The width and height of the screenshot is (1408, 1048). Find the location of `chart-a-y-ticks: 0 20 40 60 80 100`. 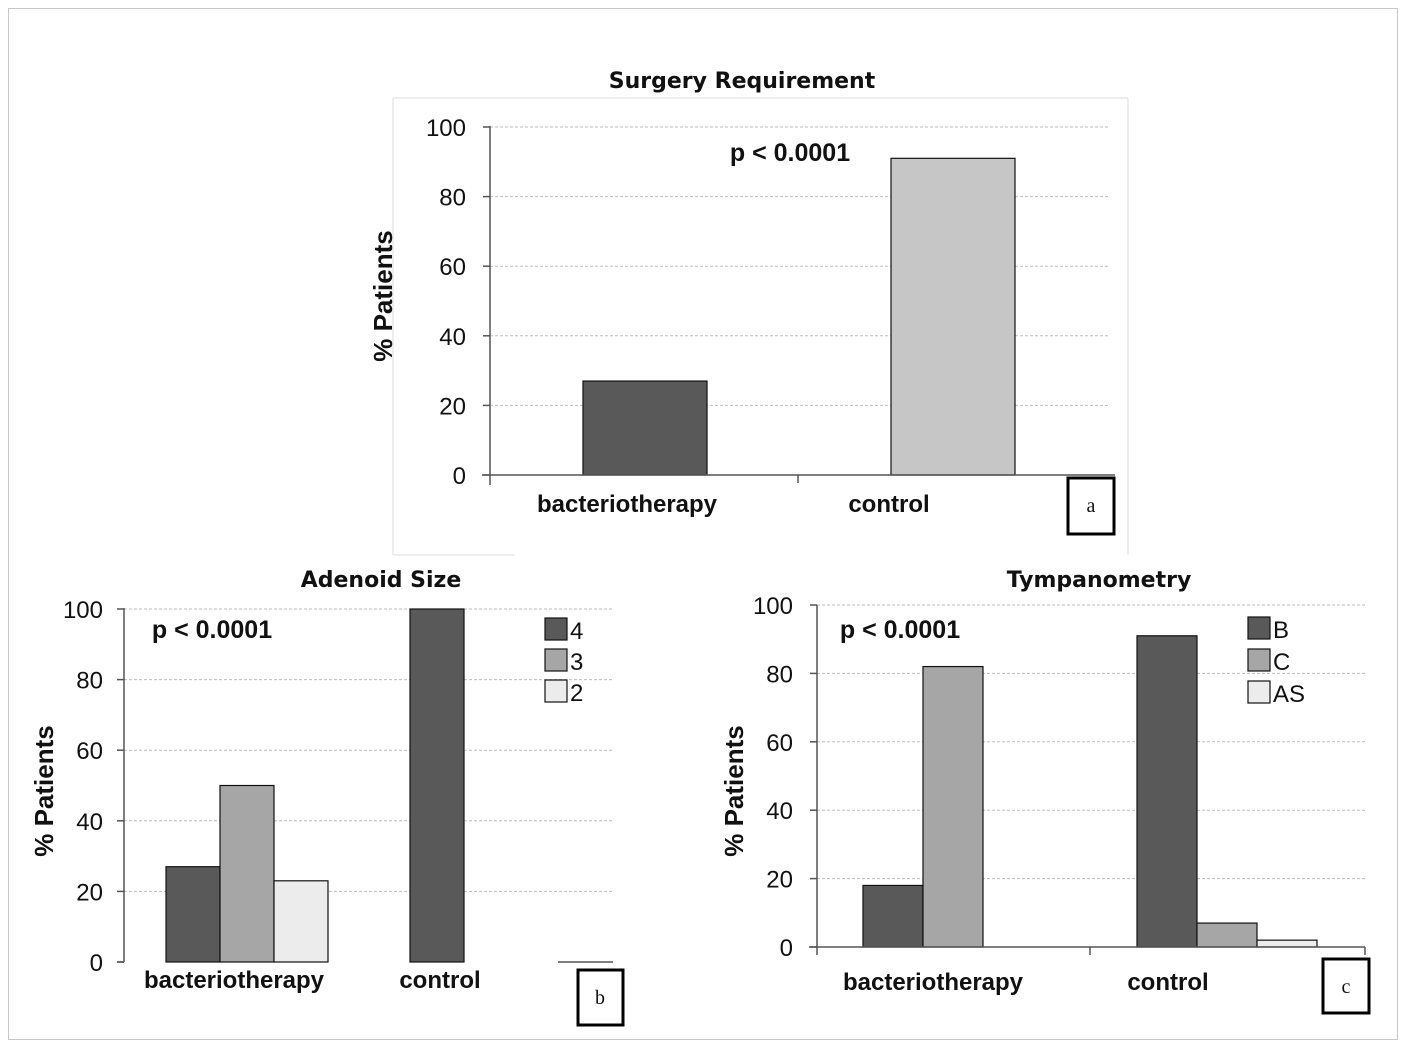

chart-a-y-ticks: 0 20 40 60 80 100 is located at coordinates (458, 302).